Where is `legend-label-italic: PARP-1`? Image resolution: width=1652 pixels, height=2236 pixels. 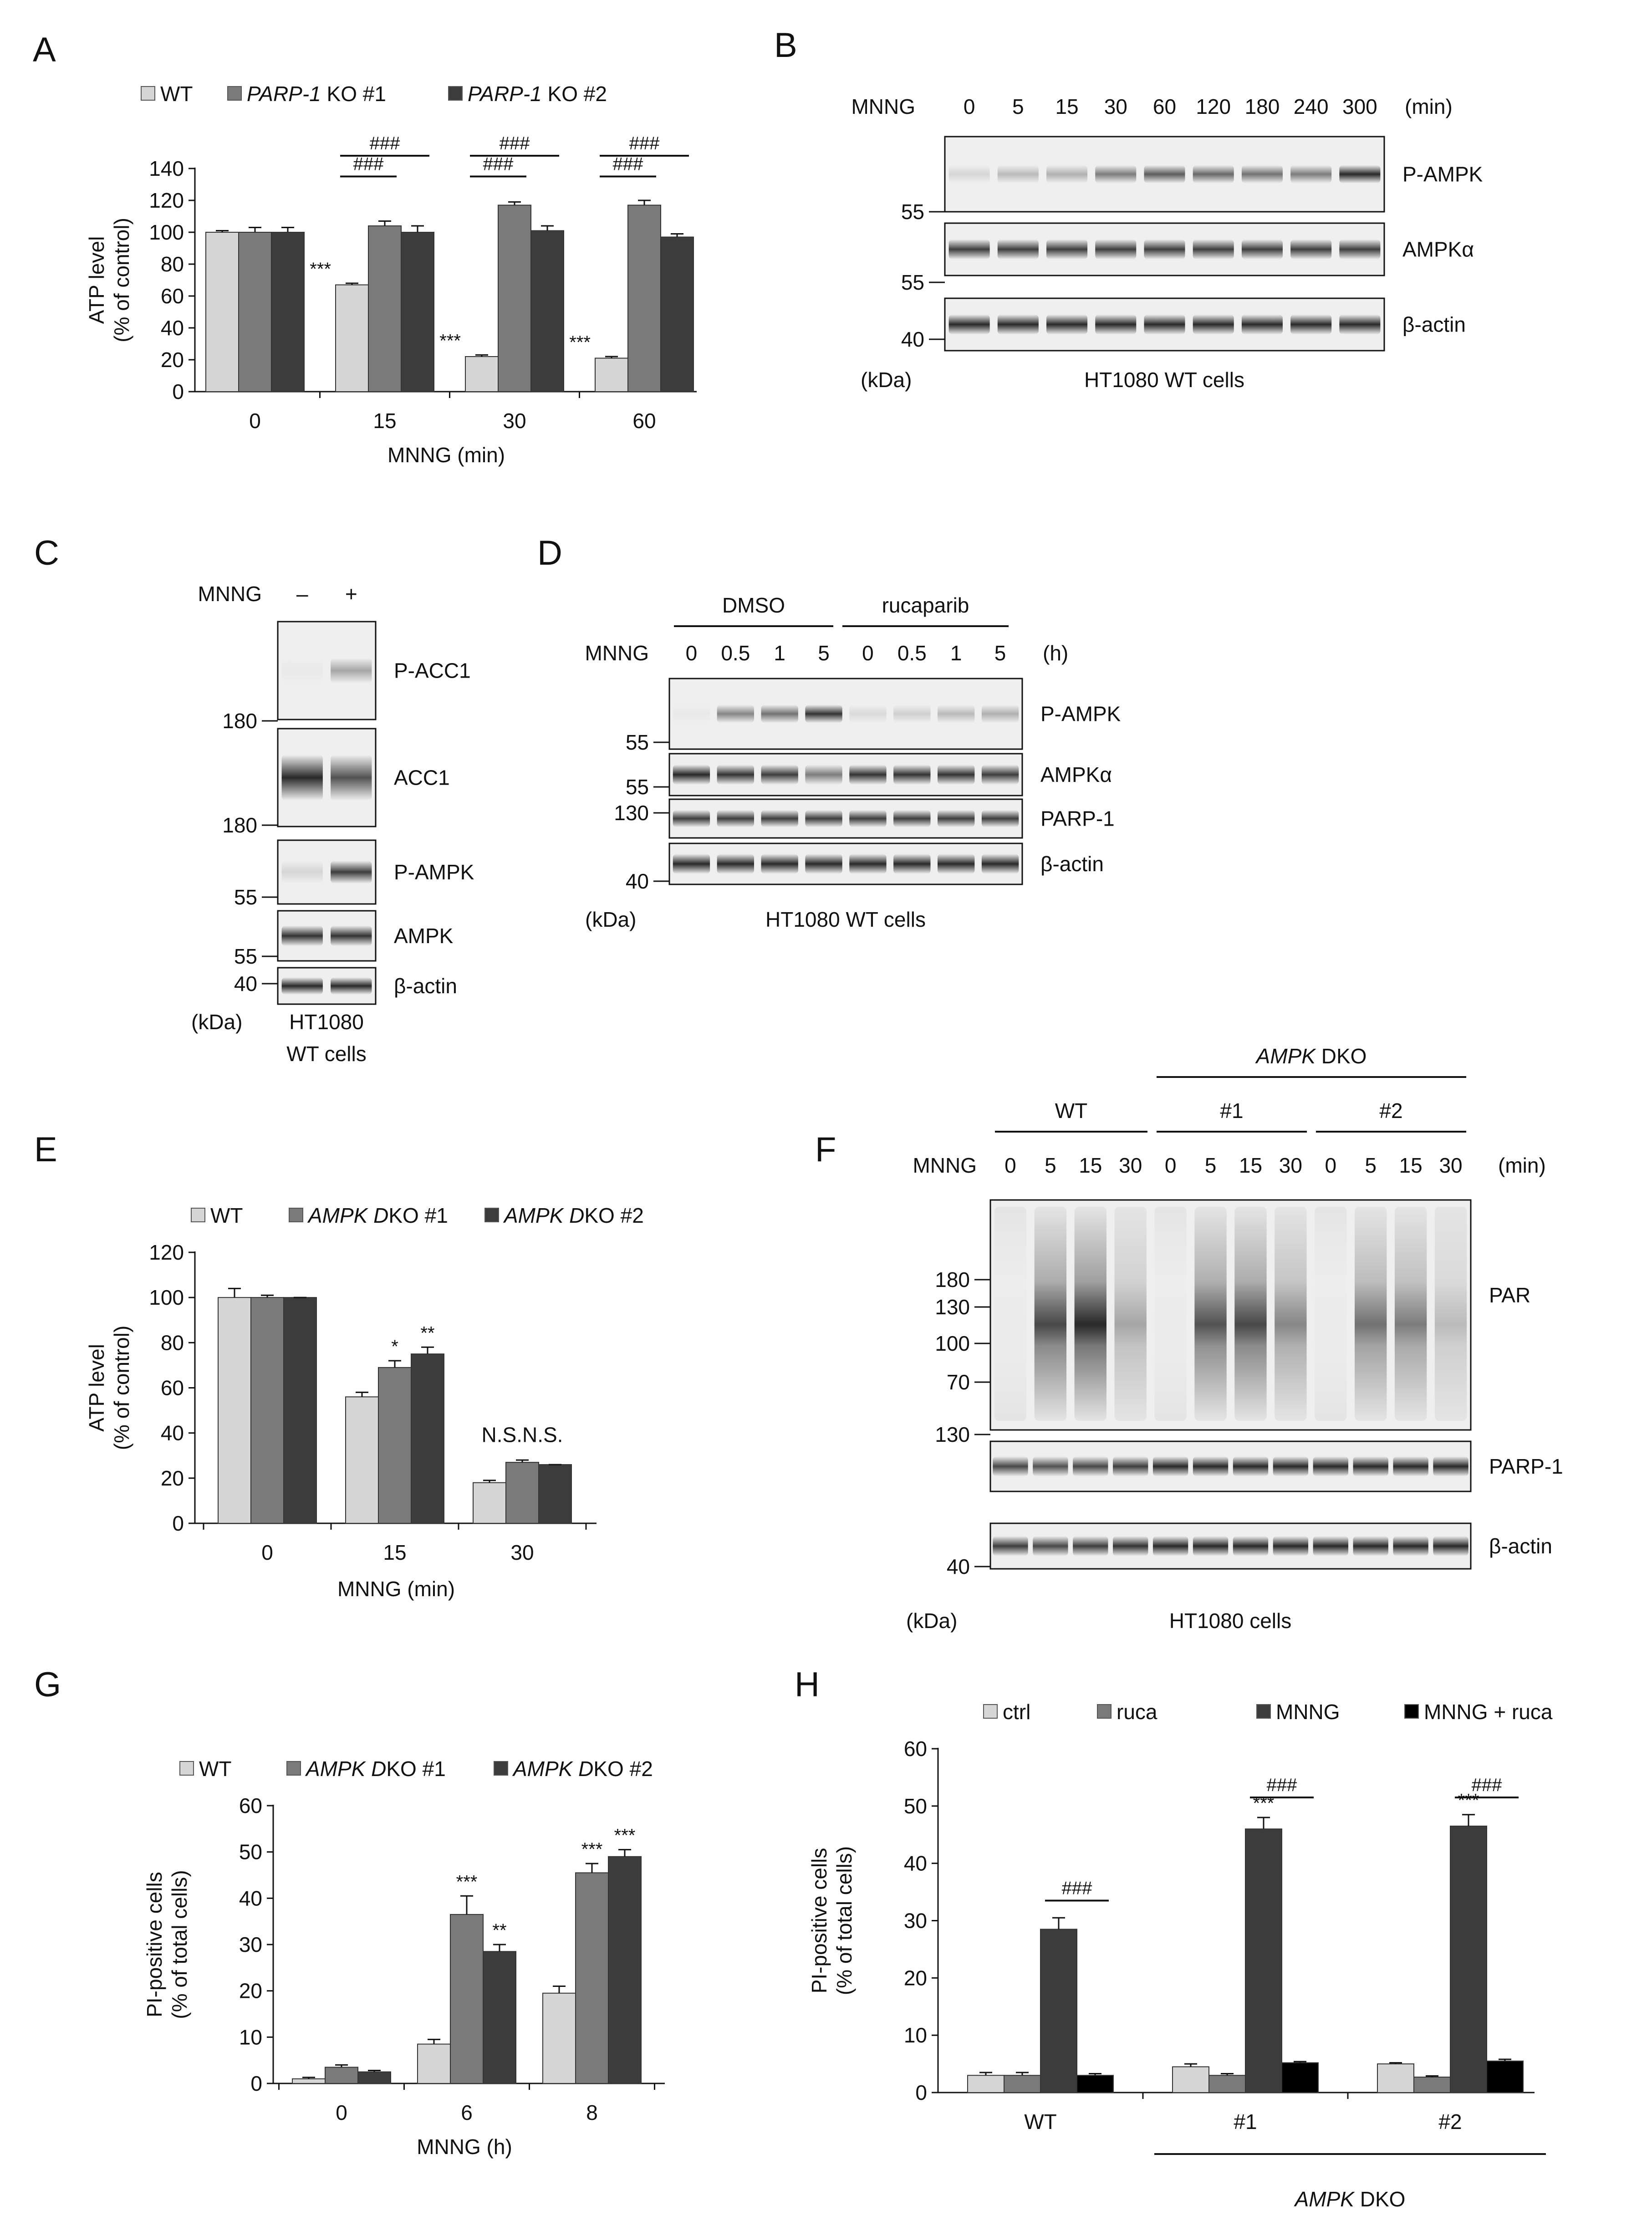
legend-label-italic: PARP-1 is located at coordinates (505, 94).